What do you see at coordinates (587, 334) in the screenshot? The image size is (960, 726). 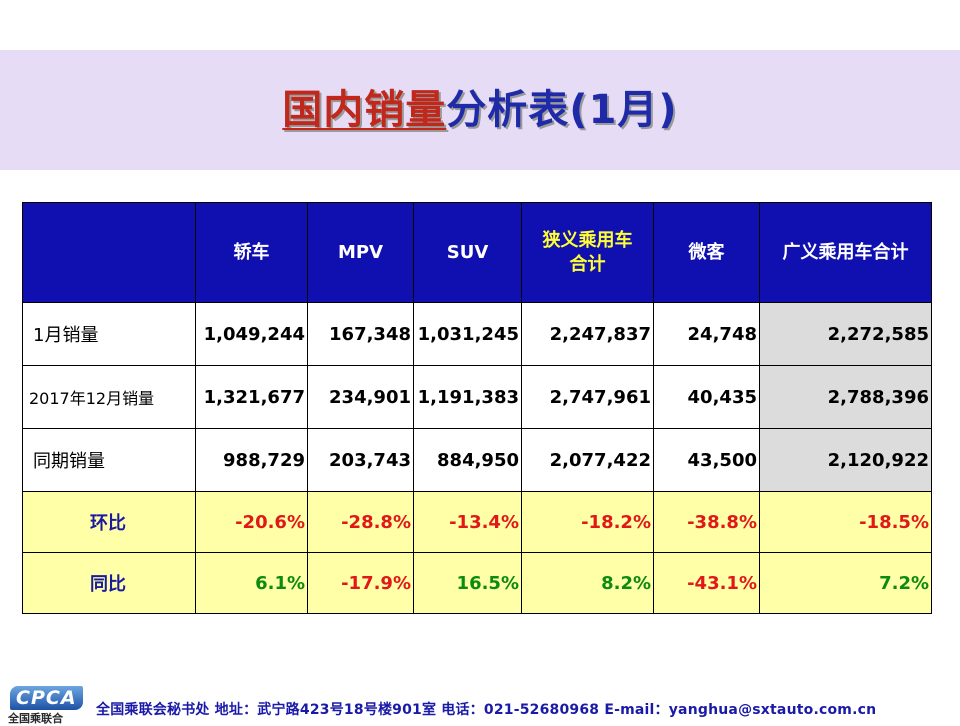 I see `cell-value: 2,247,837` at bounding box center [587, 334].